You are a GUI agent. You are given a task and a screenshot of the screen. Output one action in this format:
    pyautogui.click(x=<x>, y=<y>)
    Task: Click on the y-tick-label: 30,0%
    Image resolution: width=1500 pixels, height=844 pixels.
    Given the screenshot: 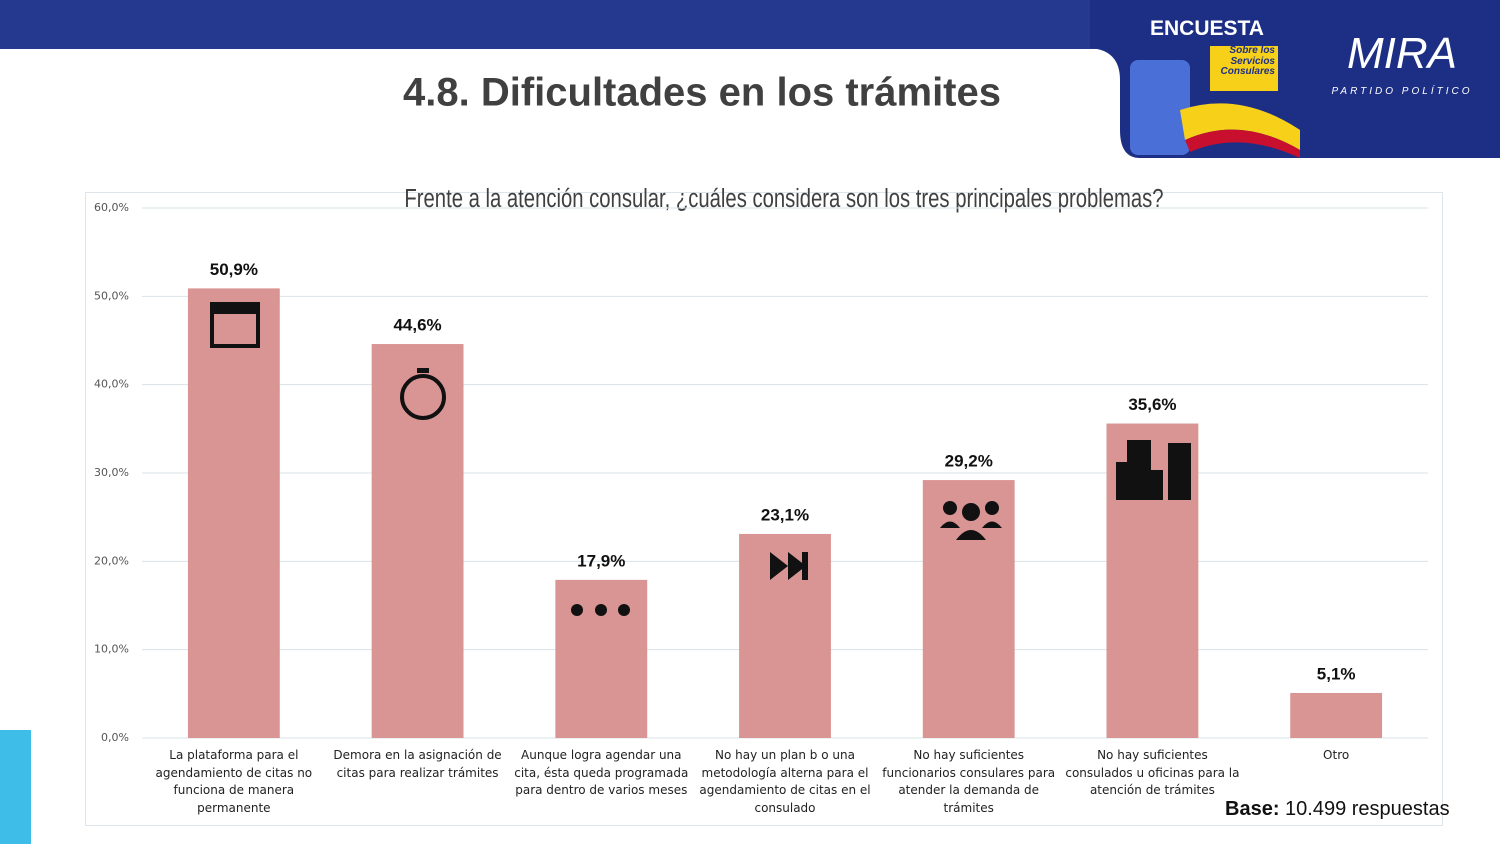 What is the action you would take?
    pyautogui.click(x=111, y=472)
    